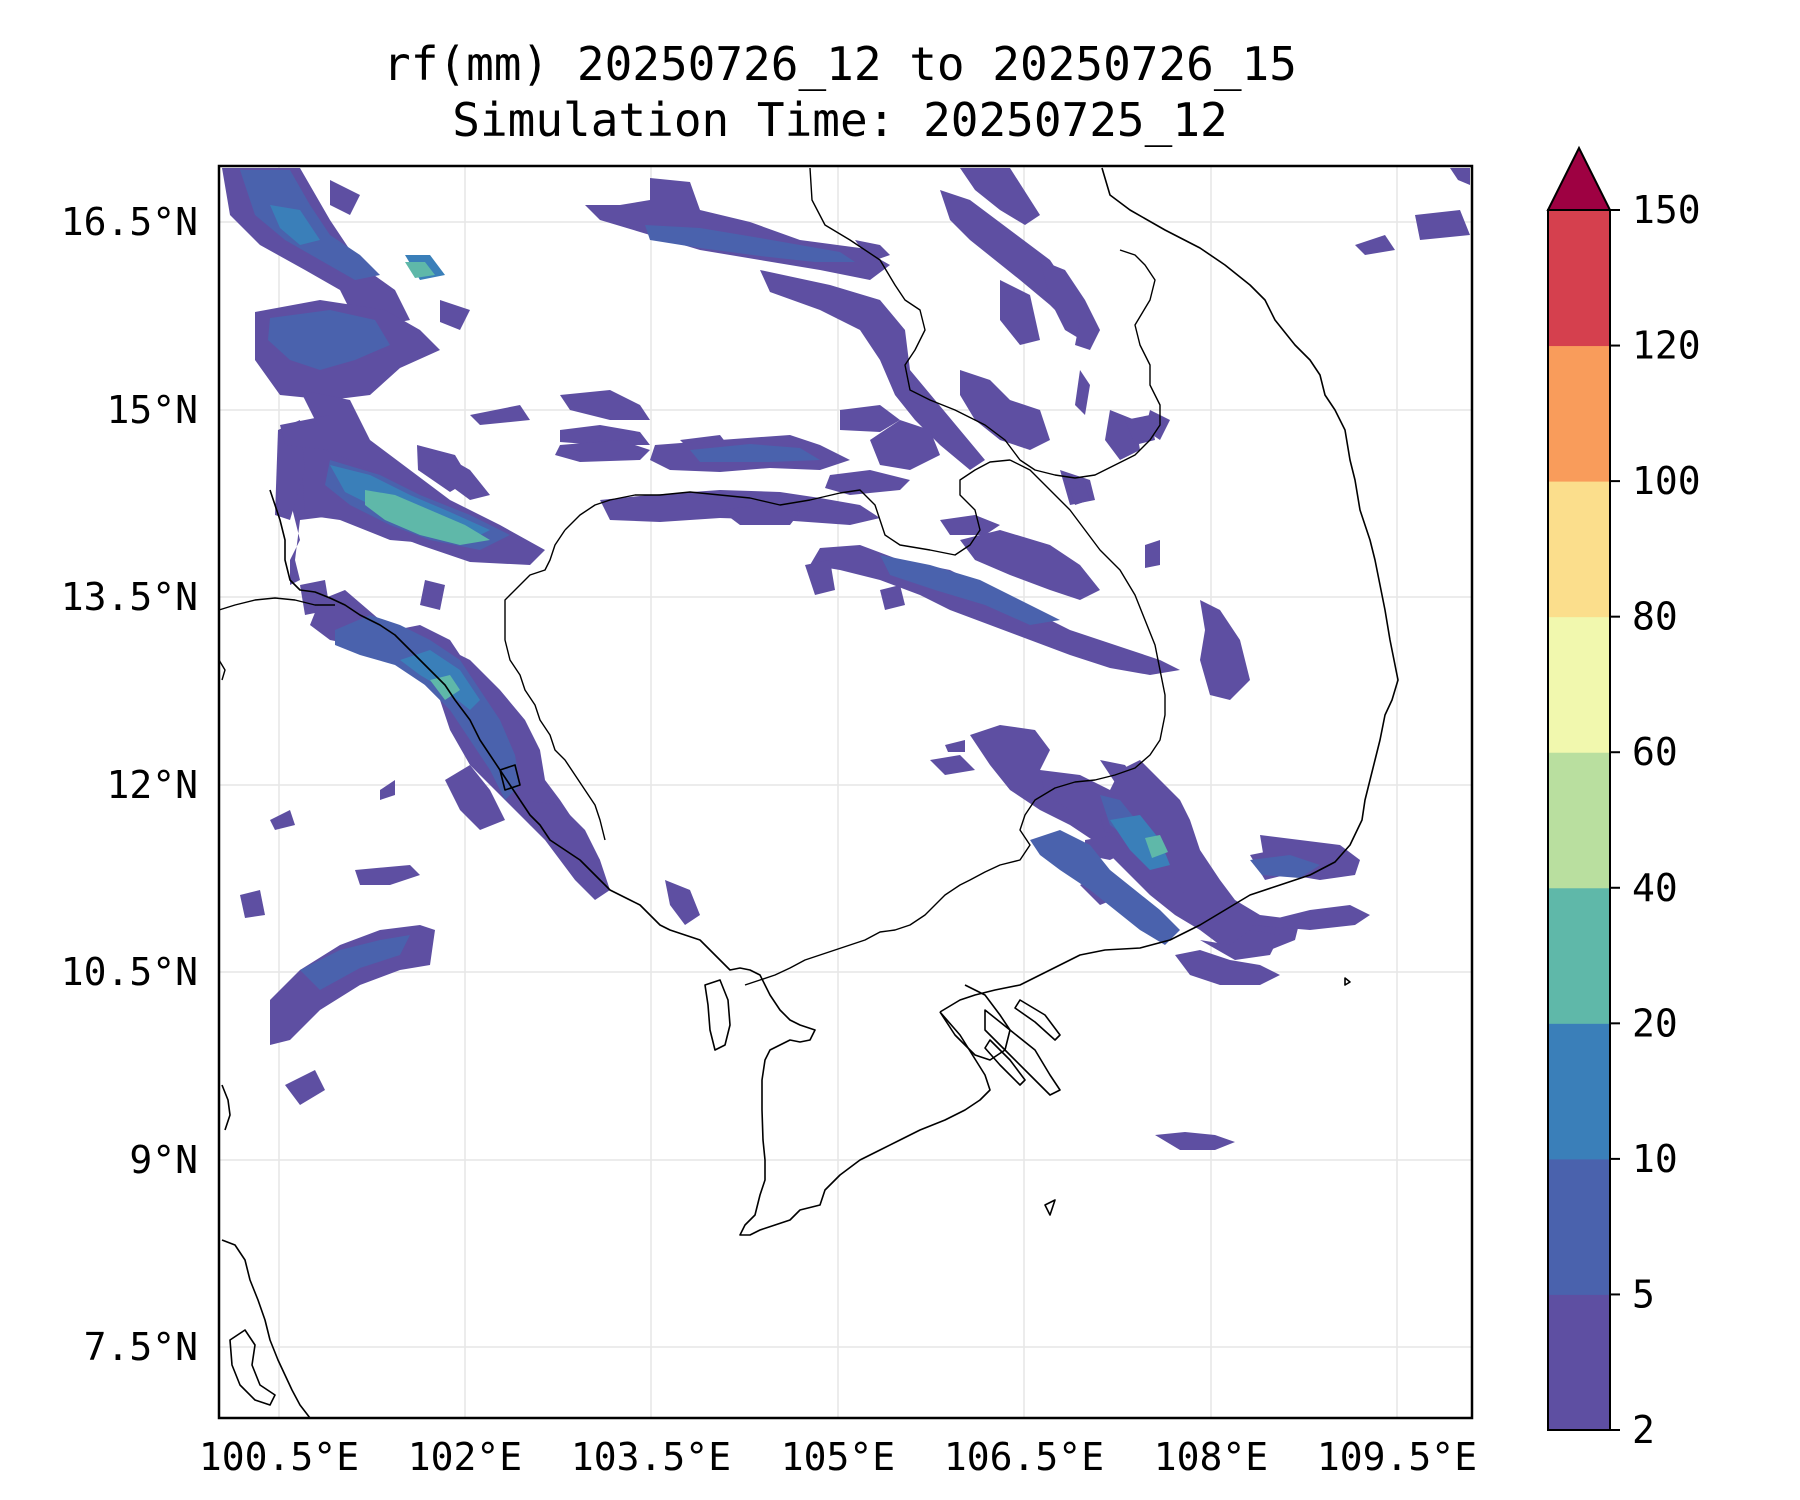  Describe the element at coordinates (1655, 617) in the screenshot. I see `colorbar-tick-label: 80` at that location.